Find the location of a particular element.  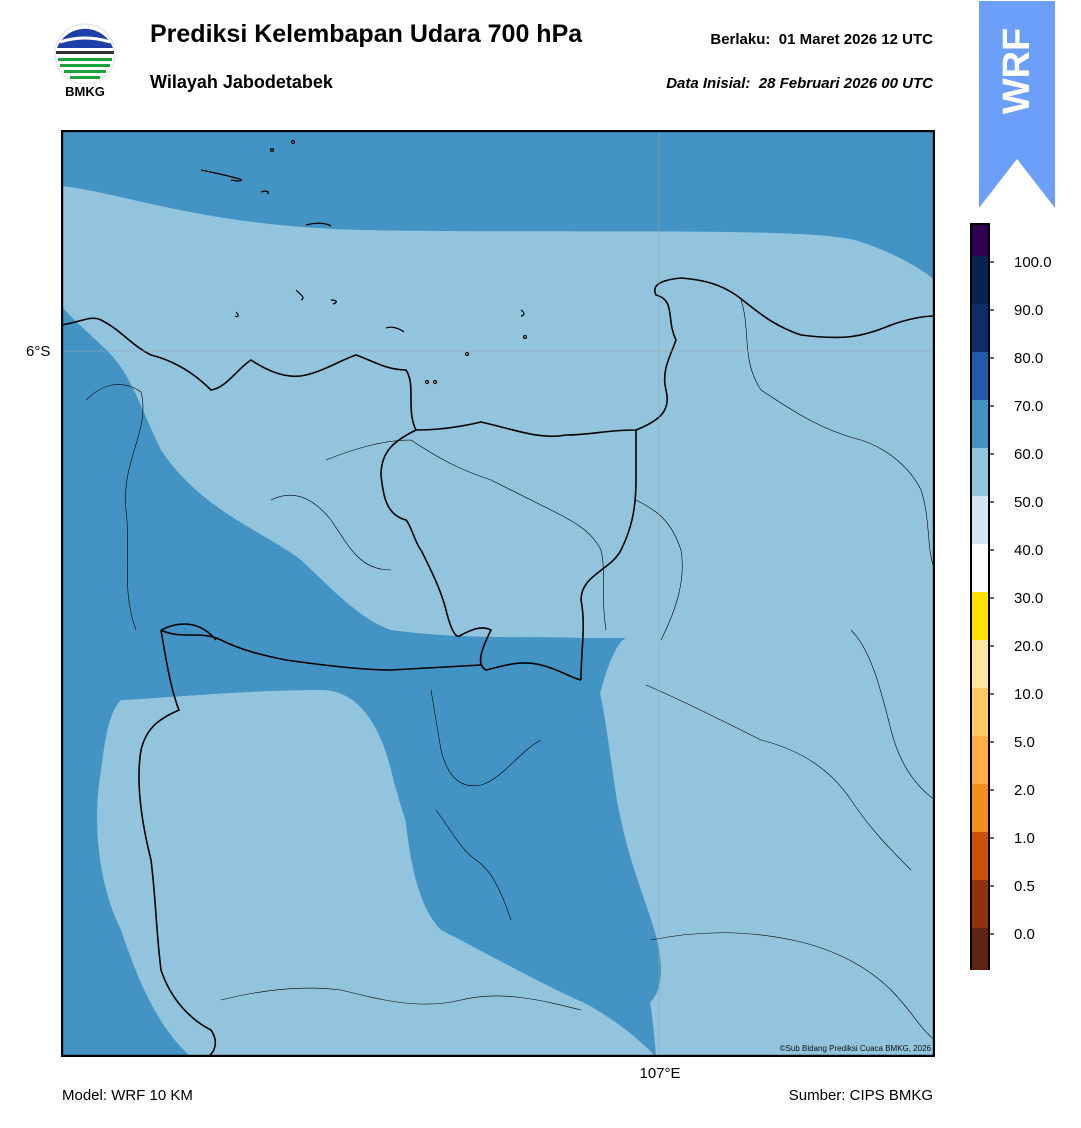

valid-value: 01 Maret 2026 12 UTC is located at coordinates (855, 39).